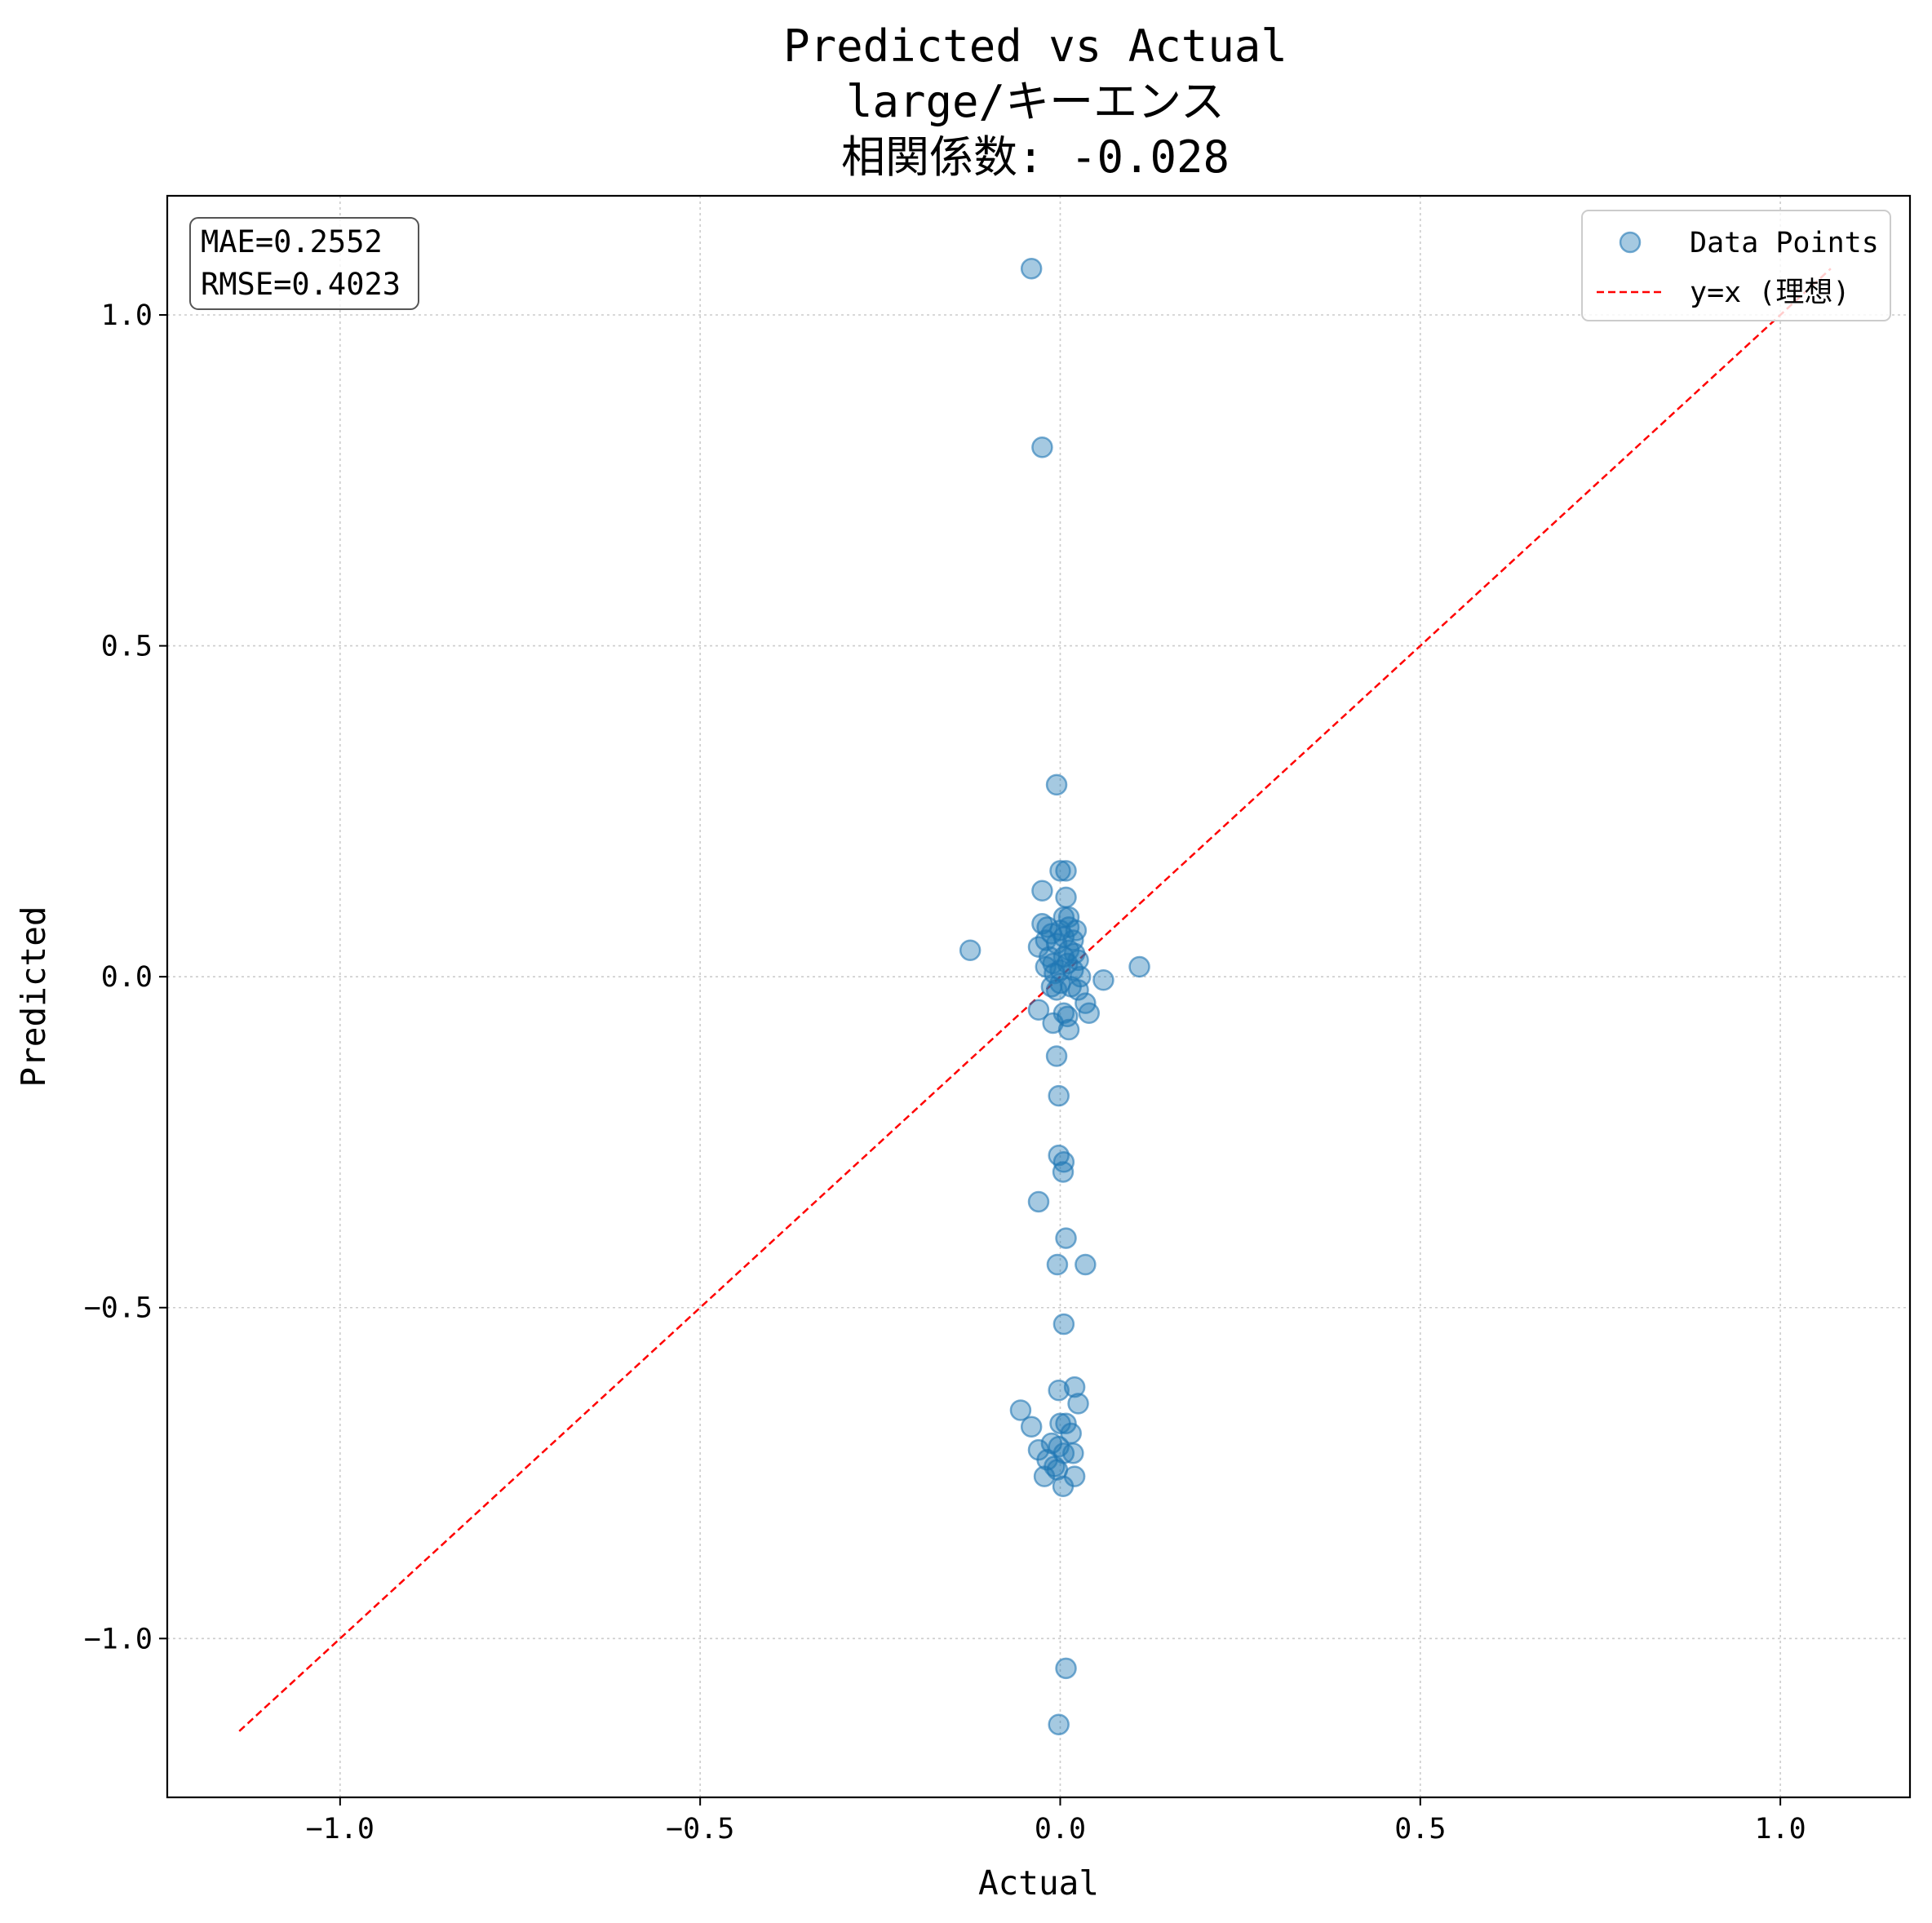  What do you see at coordinates (1770, 293) in the screenshot?
I see `legend-label-ideal-line: y=x (理想)` at bounding box center [1770, 293].